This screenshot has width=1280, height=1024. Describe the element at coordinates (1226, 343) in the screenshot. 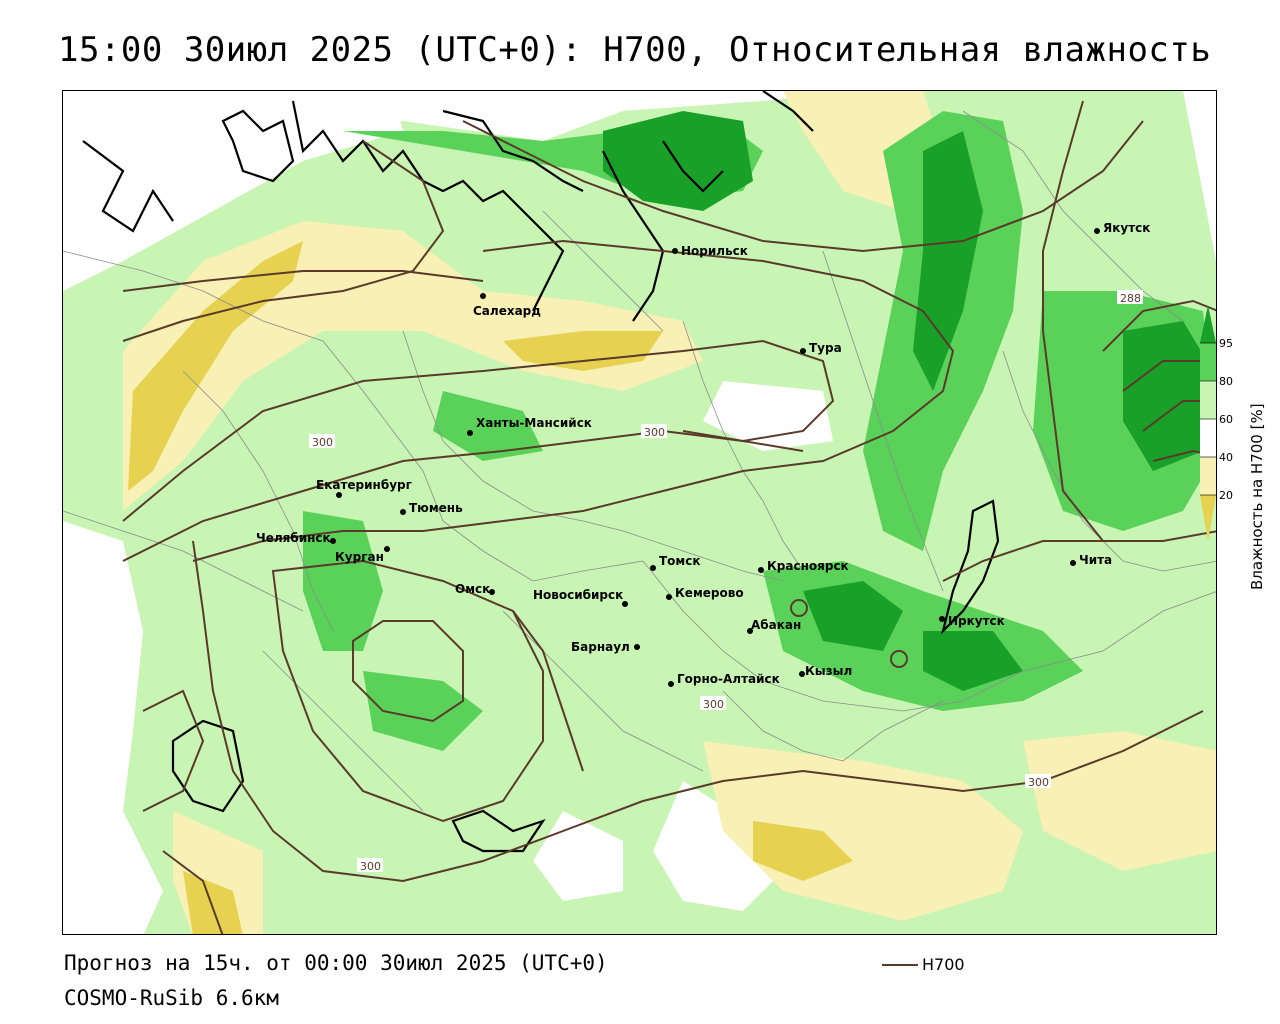

I see `colorbar-tick-label: 95` at that location.